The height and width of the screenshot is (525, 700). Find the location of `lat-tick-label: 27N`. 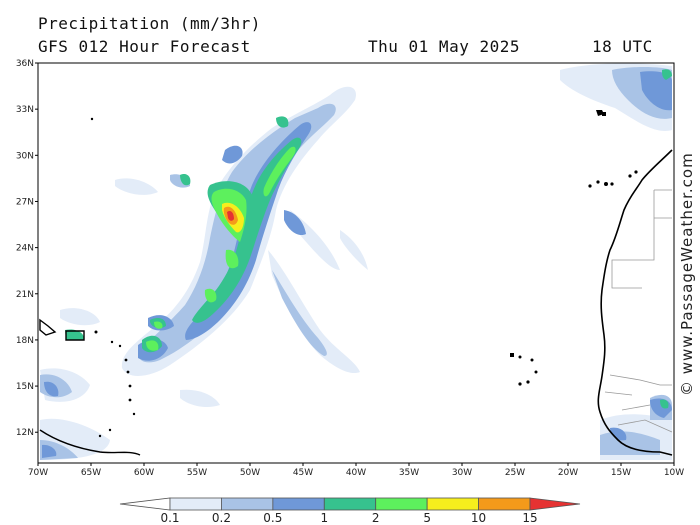

lat-tick-label: 27N is located at coordinates (25, 202).